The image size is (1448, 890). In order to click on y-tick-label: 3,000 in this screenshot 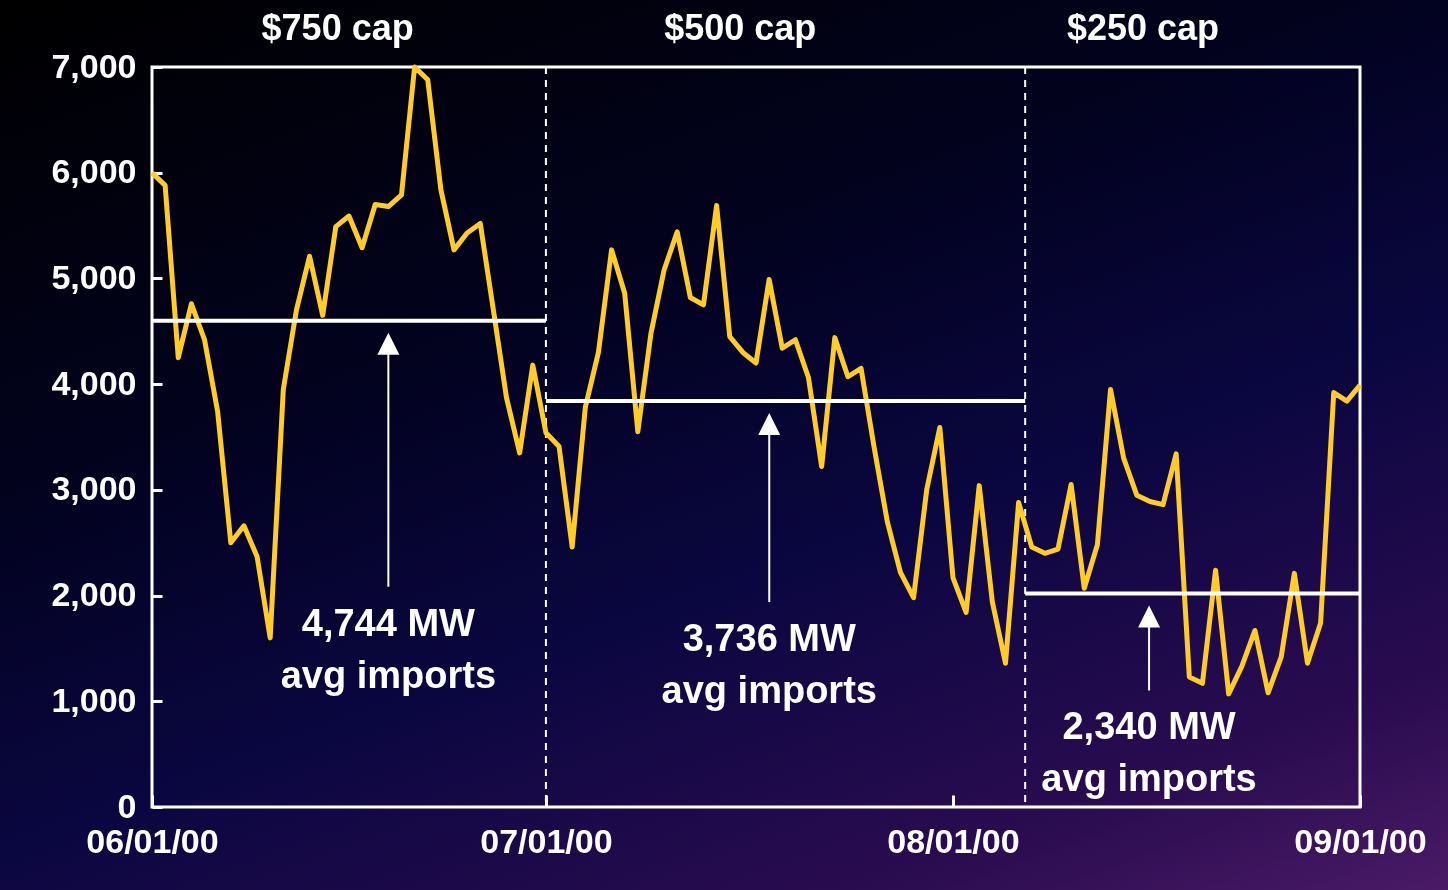, I will do `click(94, 488)`.